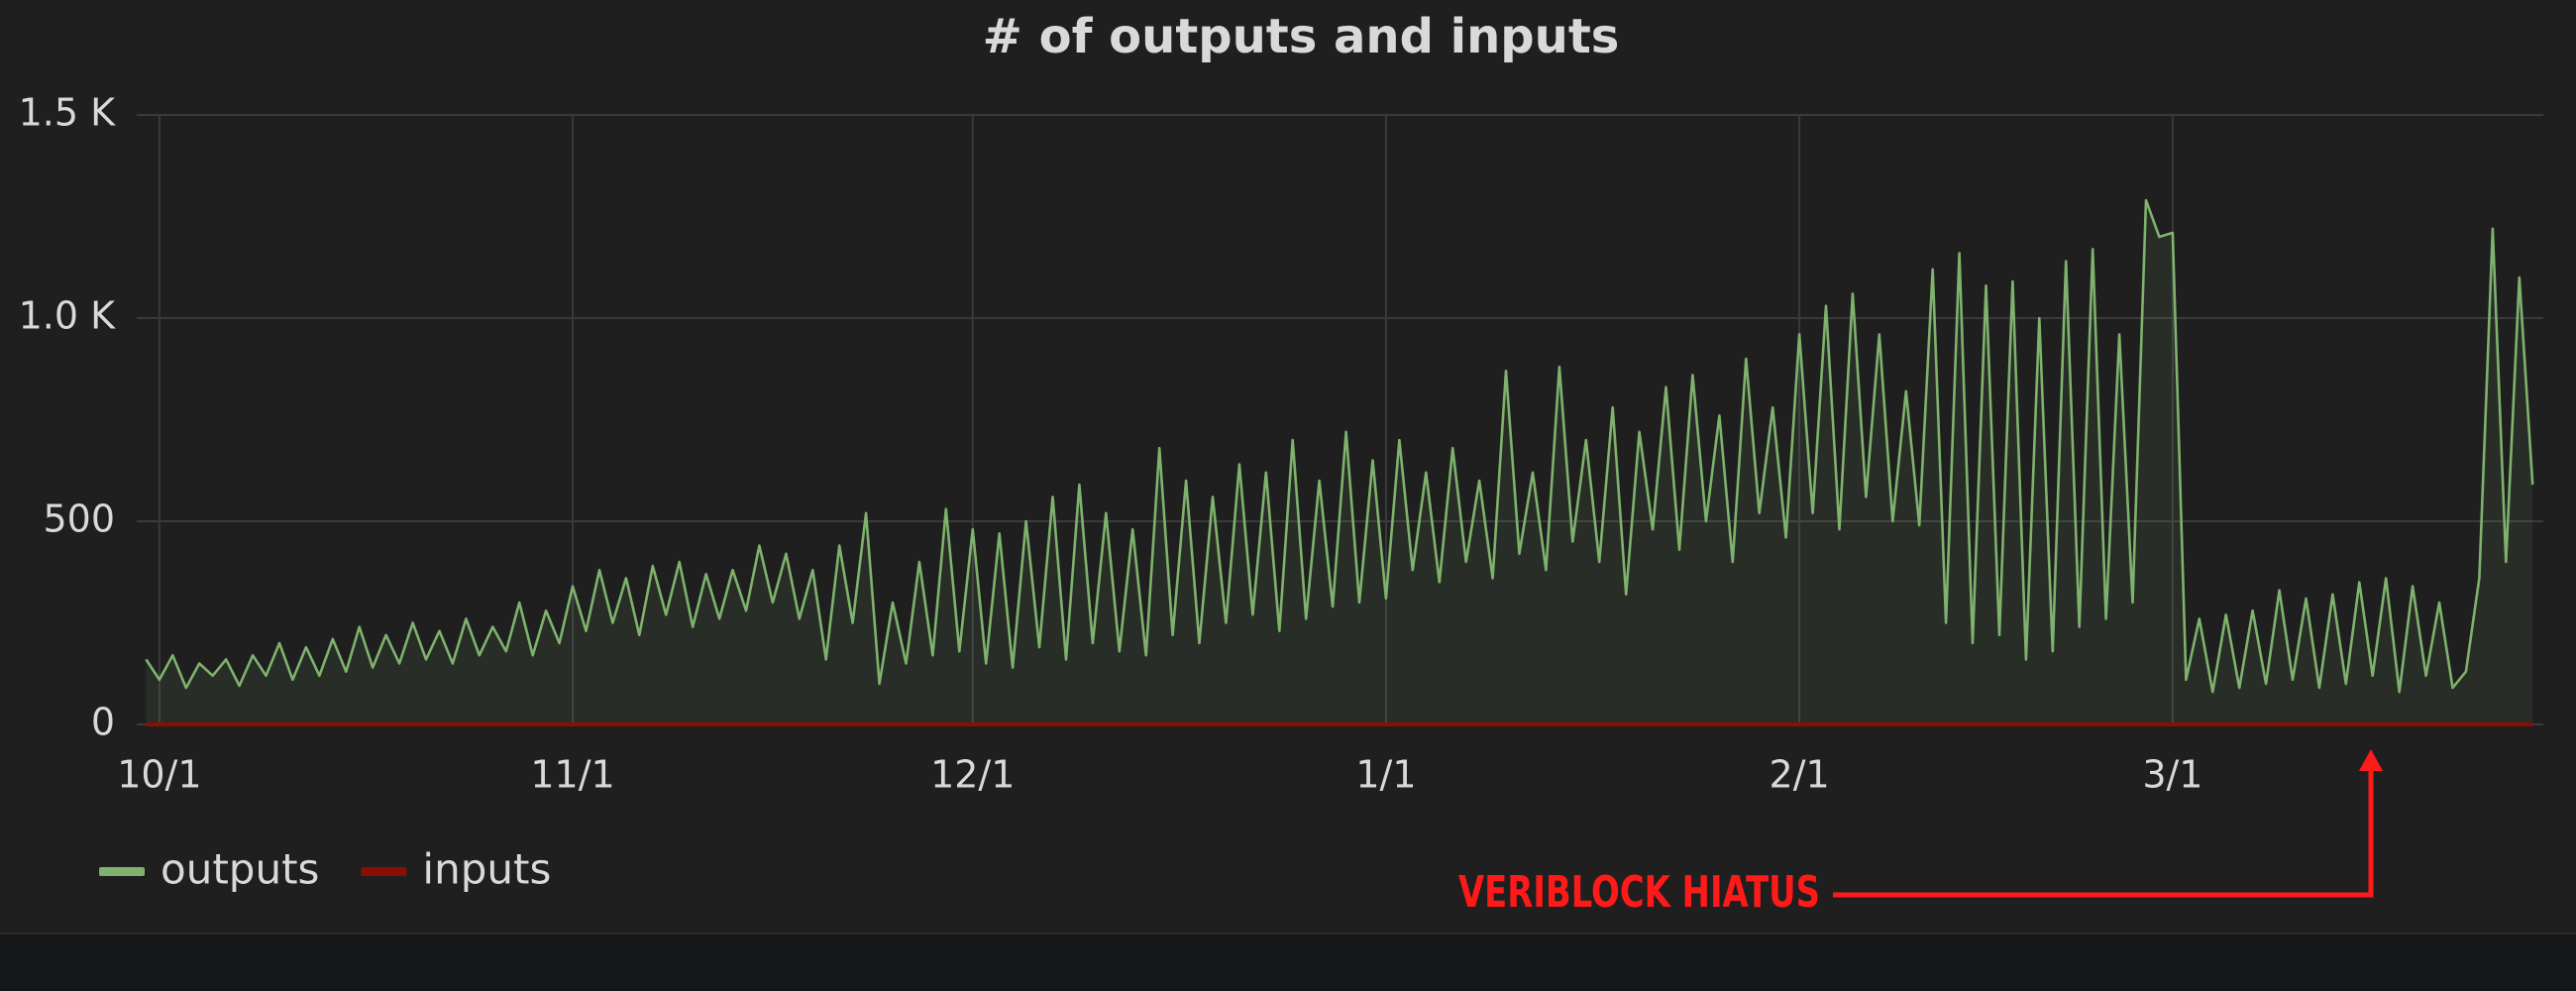  Describe the element at coordinates (1288, 962) in the screenshot. I see `footer-strip` at that location.